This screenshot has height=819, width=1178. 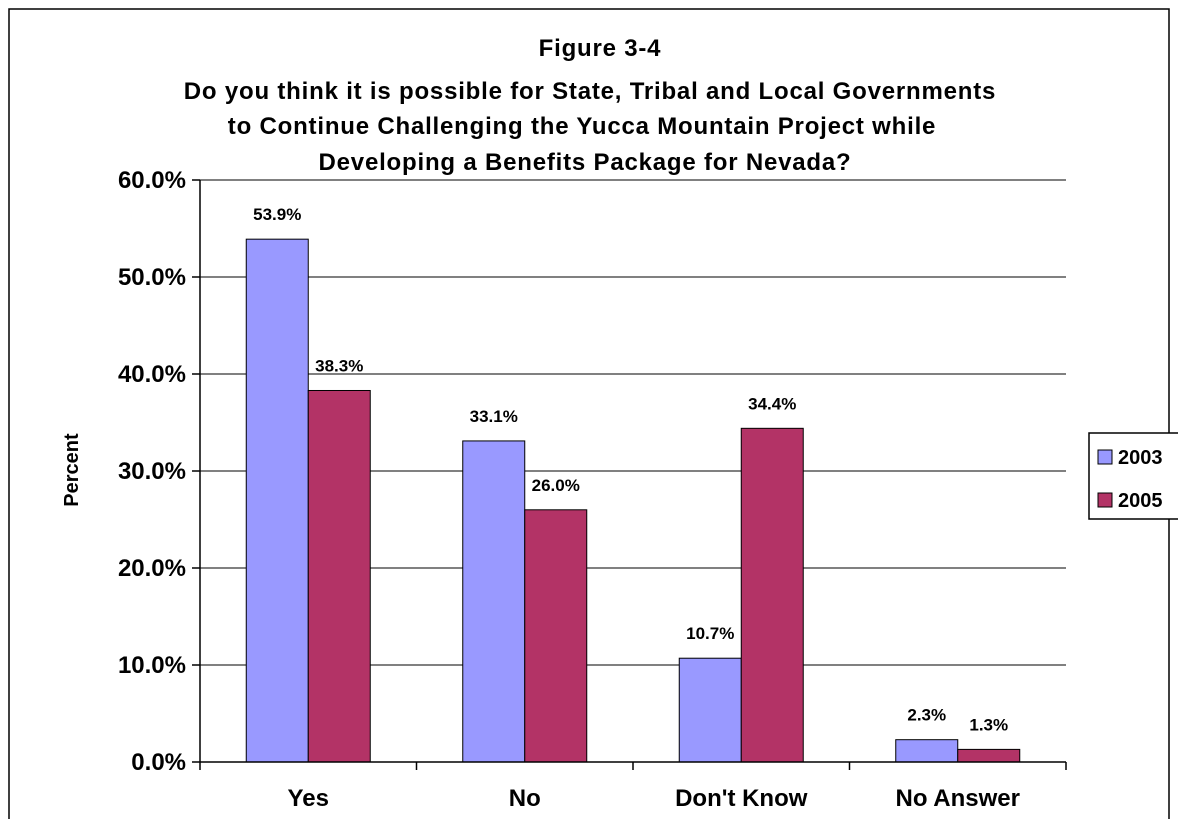 I want to click on x-tick-label: Don't Know, so click(x=741, y=798).